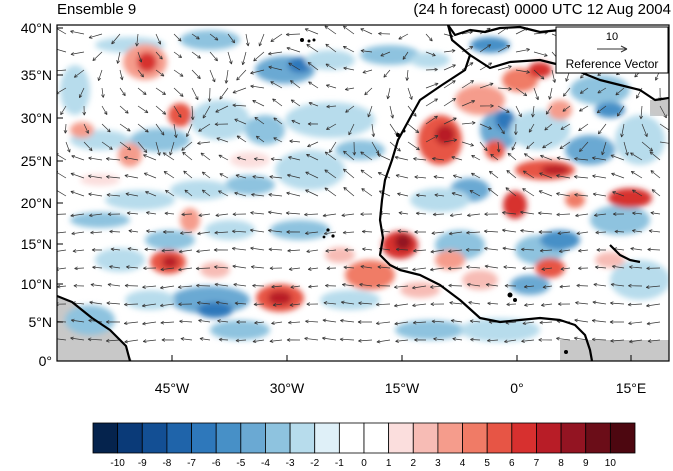 This screenshot has width=673, height=471. What do you see at coordinates (216, 463) in the screenshot?
I see `colorbar-label: -6` at bounding box center [216, 463].